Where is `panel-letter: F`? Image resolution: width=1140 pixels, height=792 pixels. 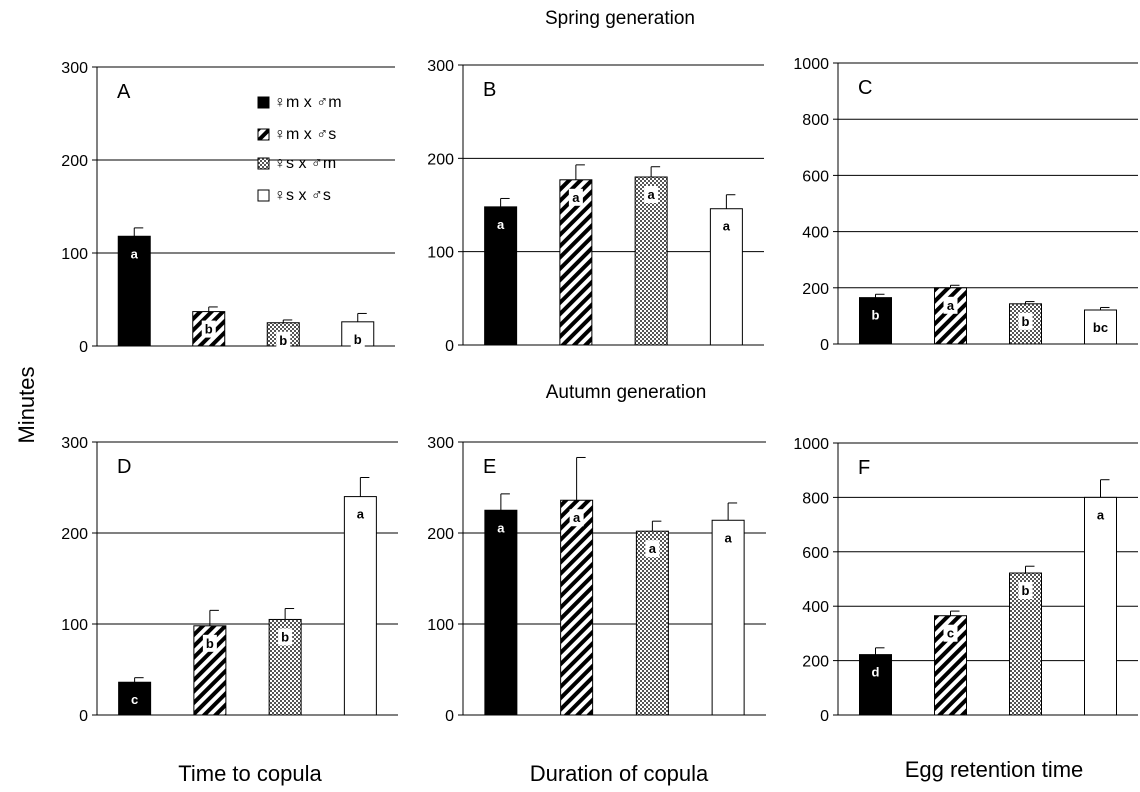
panel-letter: F is located at coordinates (864, 468).